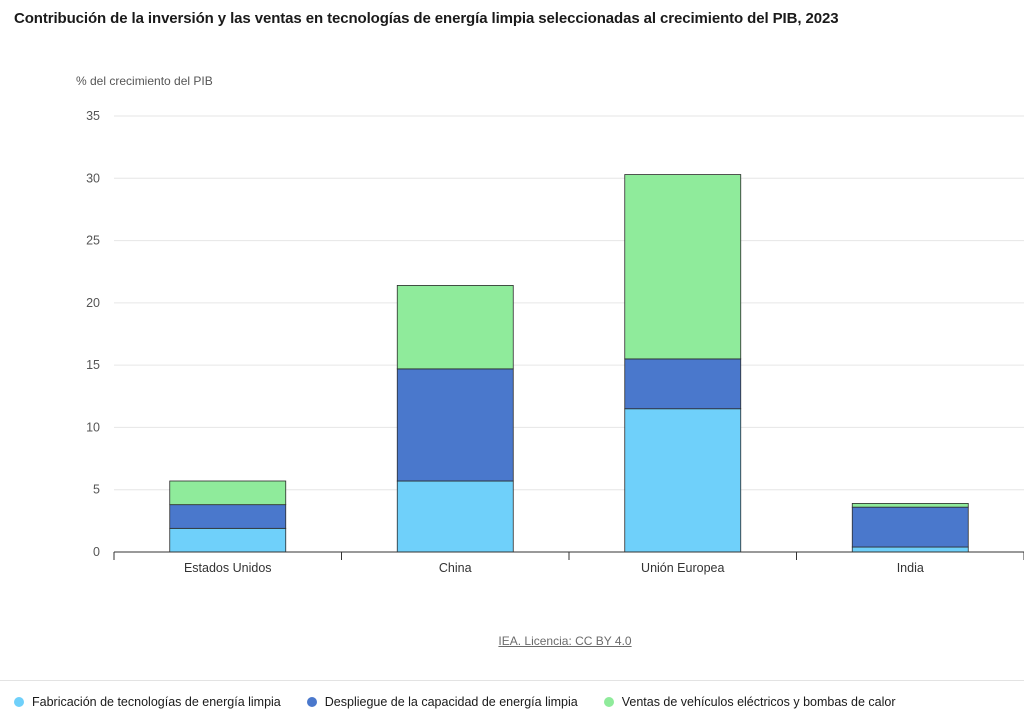 The height and width of the screenshot is (724, 1024). I want to click on y-tick-label: 0, so click(96, 552).